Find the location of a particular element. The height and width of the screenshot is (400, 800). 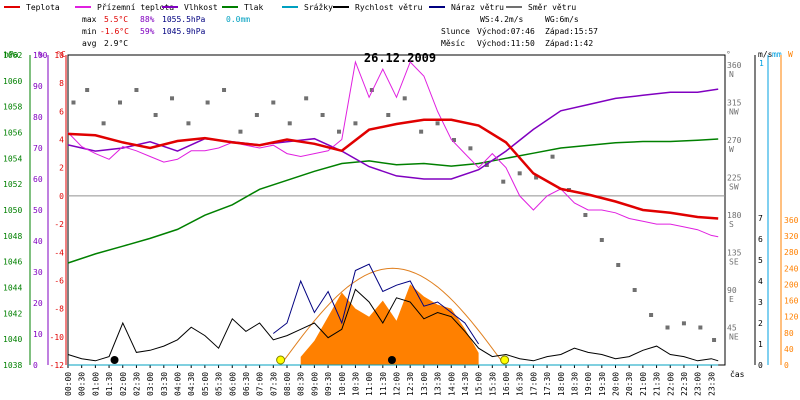

tick-label-ms: 6 is located at coordinates (760, 239).